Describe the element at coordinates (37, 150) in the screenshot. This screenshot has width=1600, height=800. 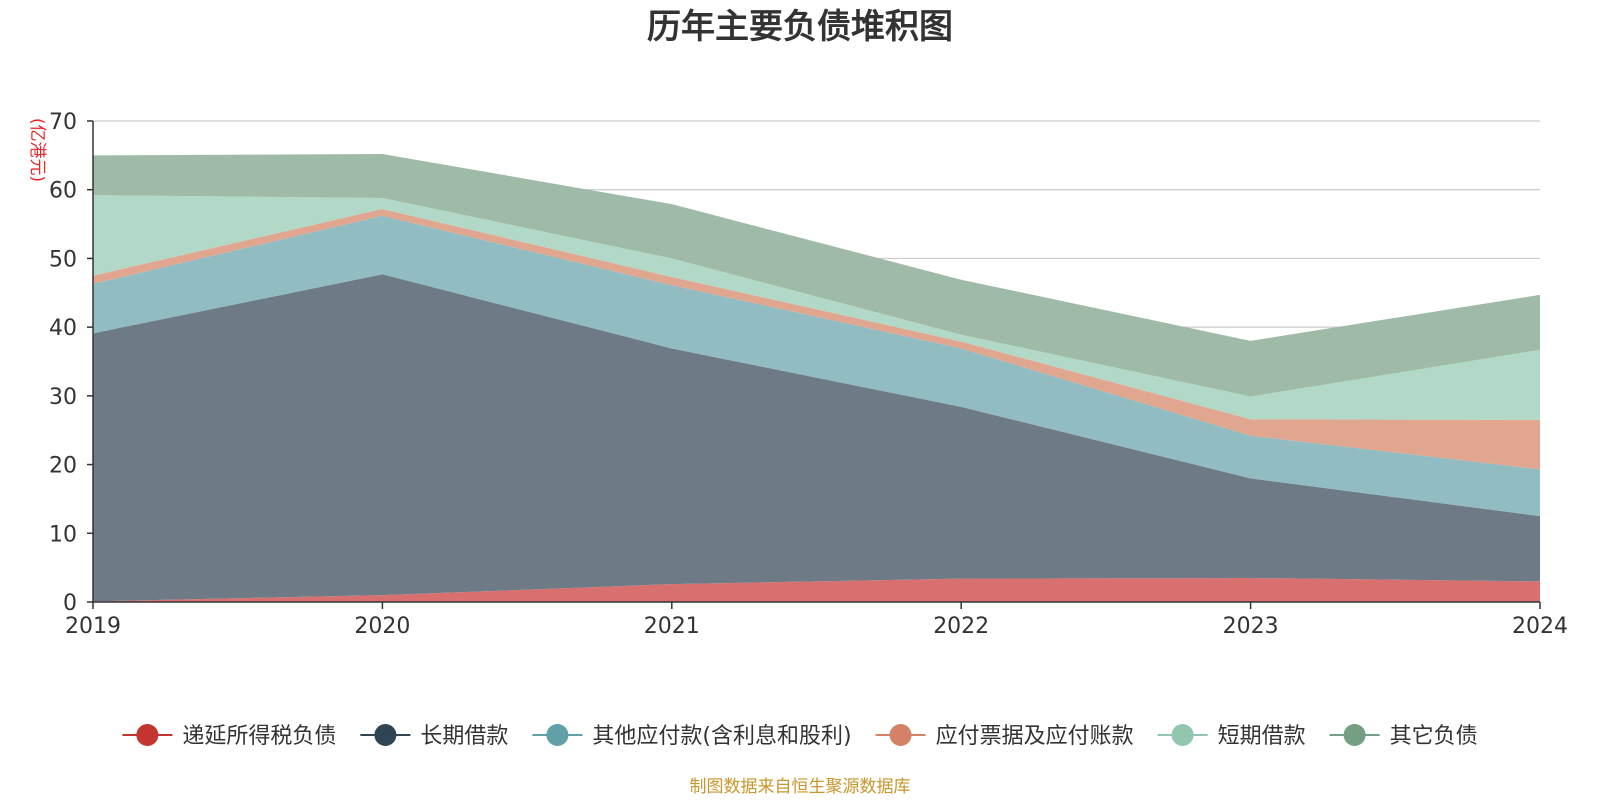
I see `y-axis-unit: (亿港元)` at that location.